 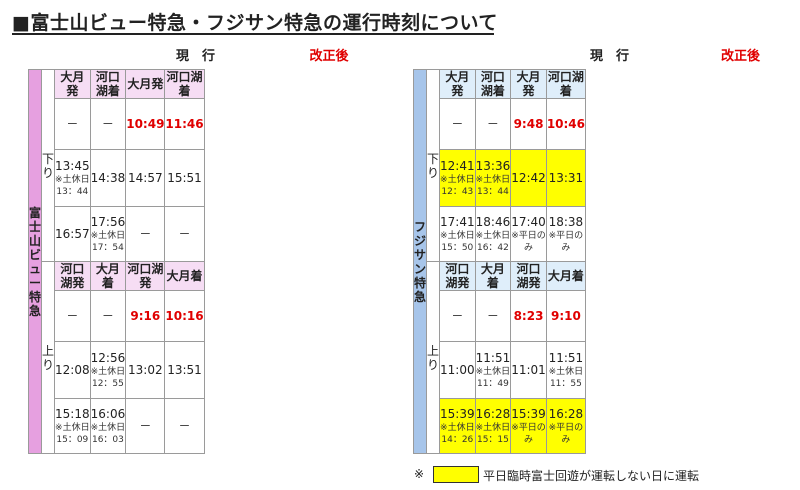 What do you see at coordinates (255, 23) in the screenshot?
I see `page-title: ■富士山ビュー特急・フジサン特急の運行時刻について` at bounding box center [255, 23].